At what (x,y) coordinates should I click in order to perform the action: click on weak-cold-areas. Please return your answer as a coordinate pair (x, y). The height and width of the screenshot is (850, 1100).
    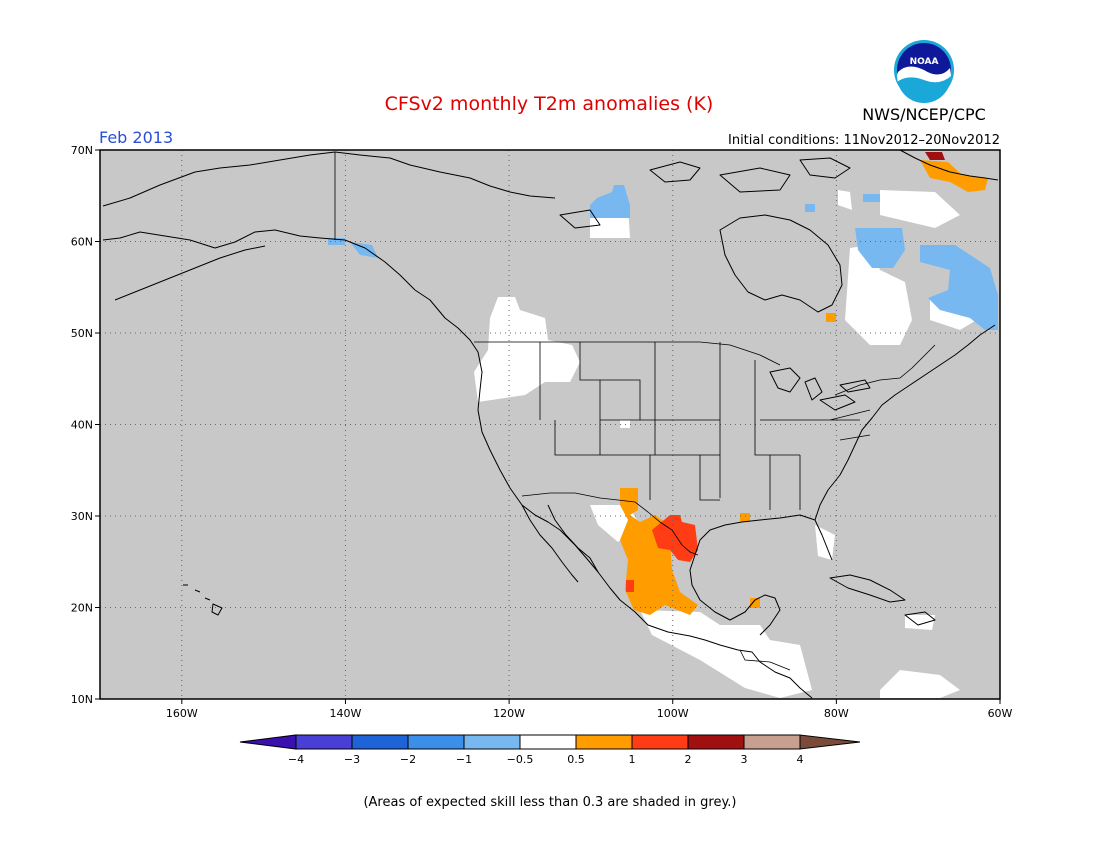
    Looking at the image, I should click on (663, 257).